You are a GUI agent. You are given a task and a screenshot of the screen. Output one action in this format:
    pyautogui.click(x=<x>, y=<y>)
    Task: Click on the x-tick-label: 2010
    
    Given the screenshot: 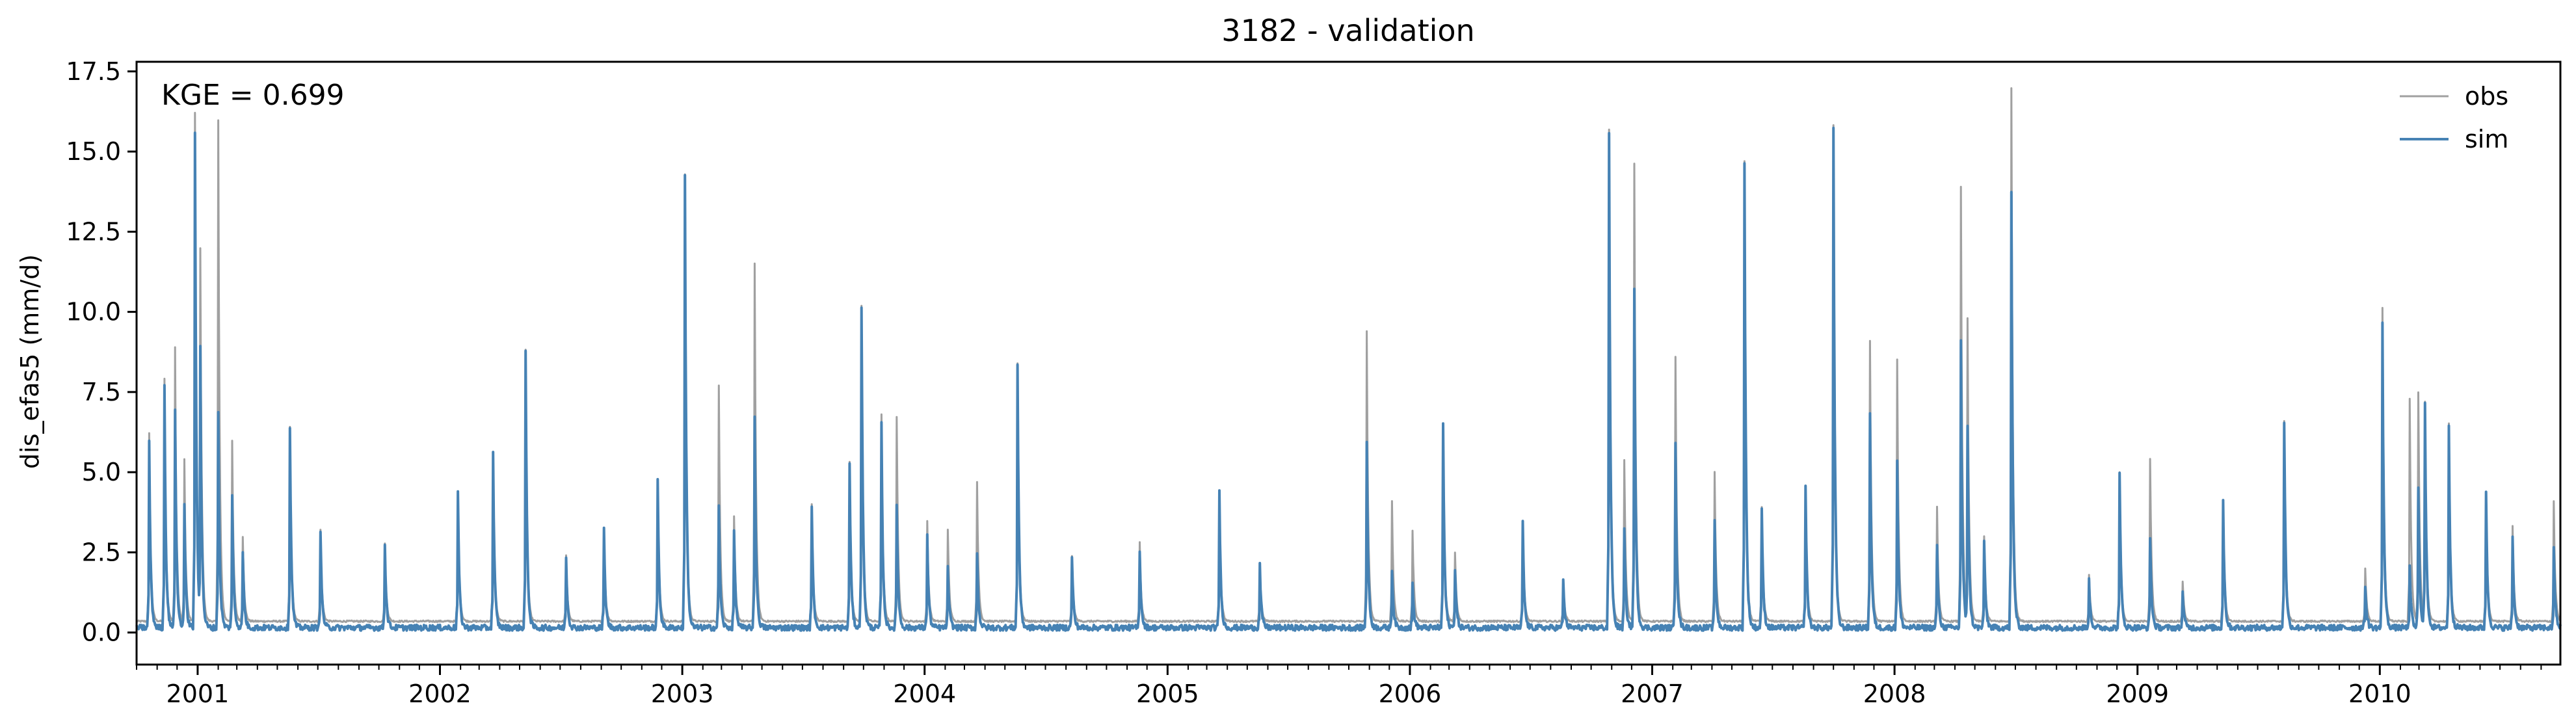 What is the action you would take?
    pyautogui.click(x=2380, y=694)
    